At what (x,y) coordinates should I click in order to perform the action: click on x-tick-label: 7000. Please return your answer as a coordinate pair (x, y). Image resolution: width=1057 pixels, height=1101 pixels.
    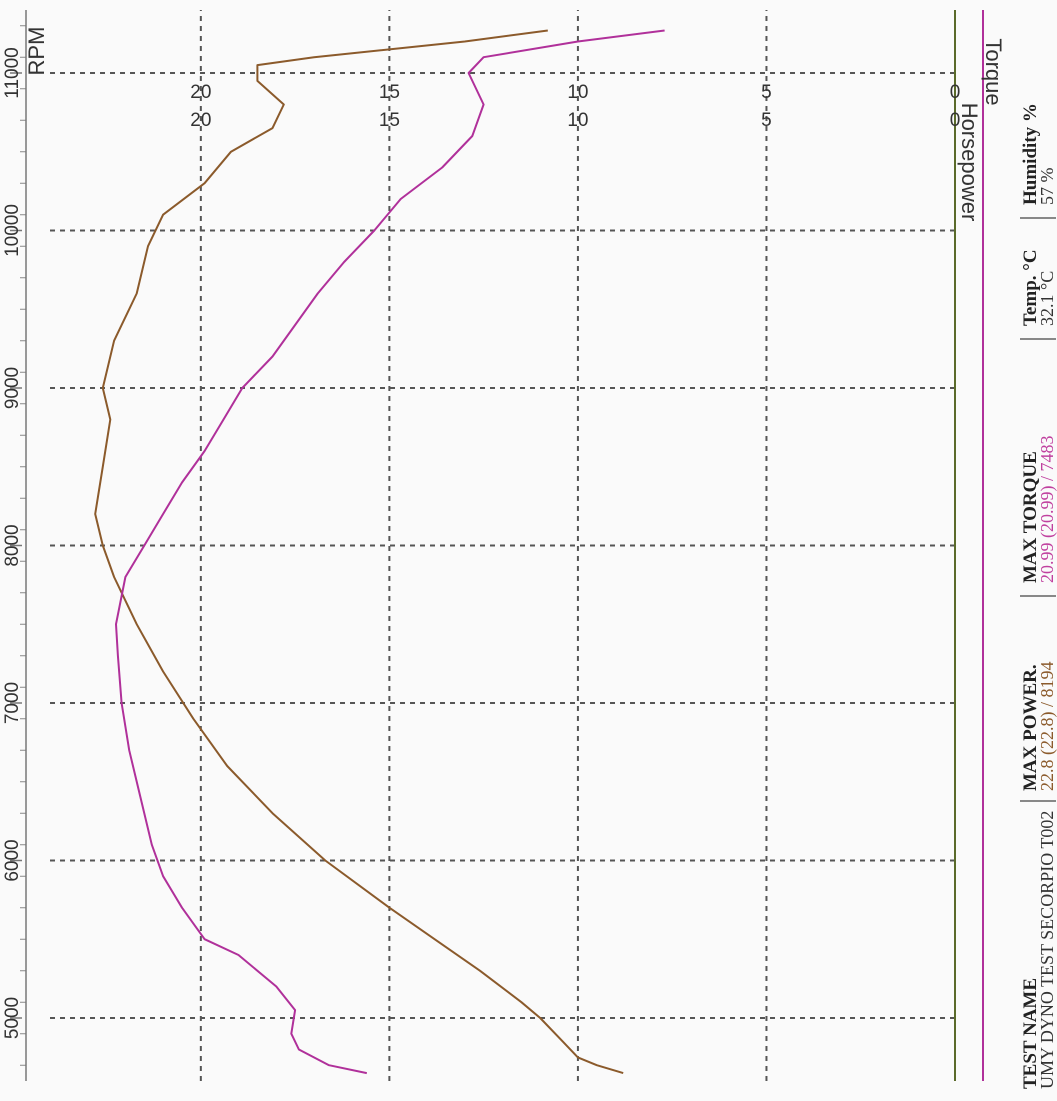
    Looking at the image, I should click on (12, 703).